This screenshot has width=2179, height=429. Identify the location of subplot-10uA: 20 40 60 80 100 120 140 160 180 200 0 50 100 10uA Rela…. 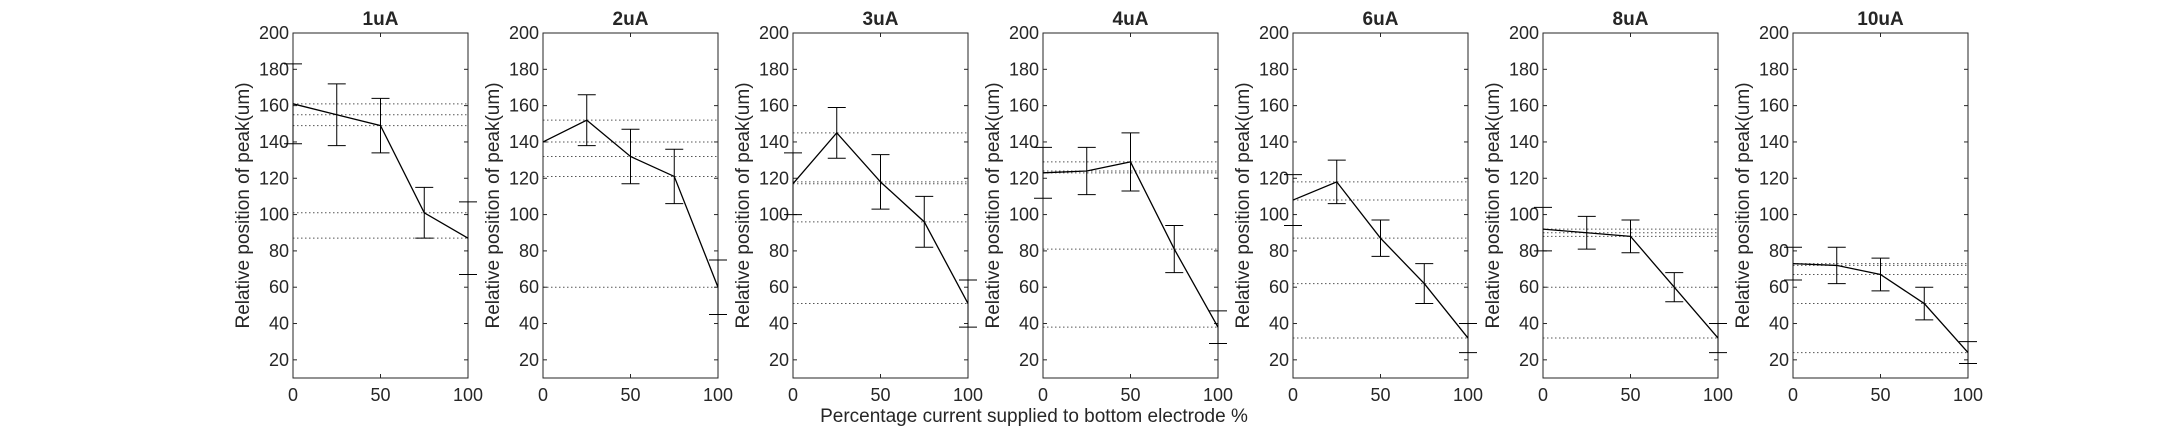
(1858, 207).